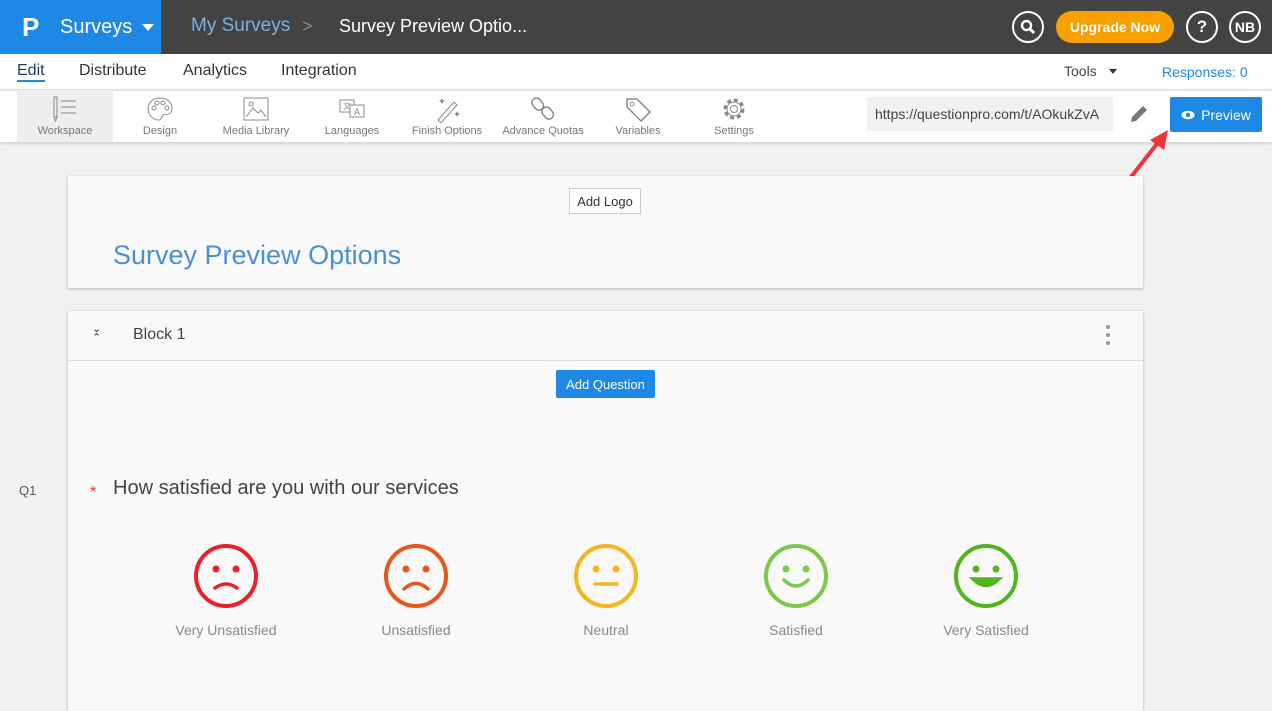 The height and width of the screenshot is (711, 1272). I want to click on rating-option: Satisfied, so click(796, 589).